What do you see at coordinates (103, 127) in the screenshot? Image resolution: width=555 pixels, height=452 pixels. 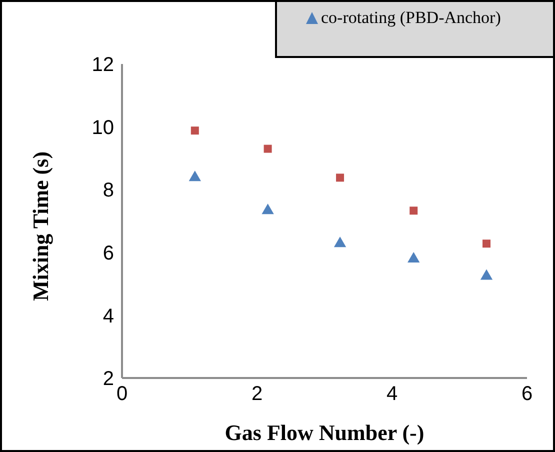 I see `y-tick-label: 10` at bounding box center [103, 127].